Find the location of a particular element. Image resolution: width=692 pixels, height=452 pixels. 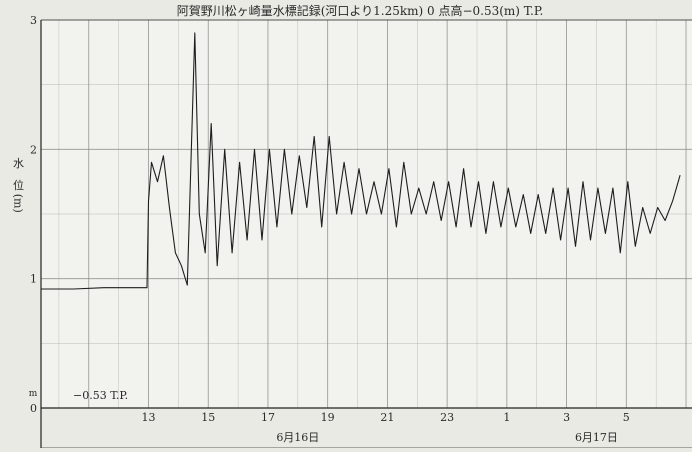

x-tick-label: 3 is located at coordinates (566, 417).